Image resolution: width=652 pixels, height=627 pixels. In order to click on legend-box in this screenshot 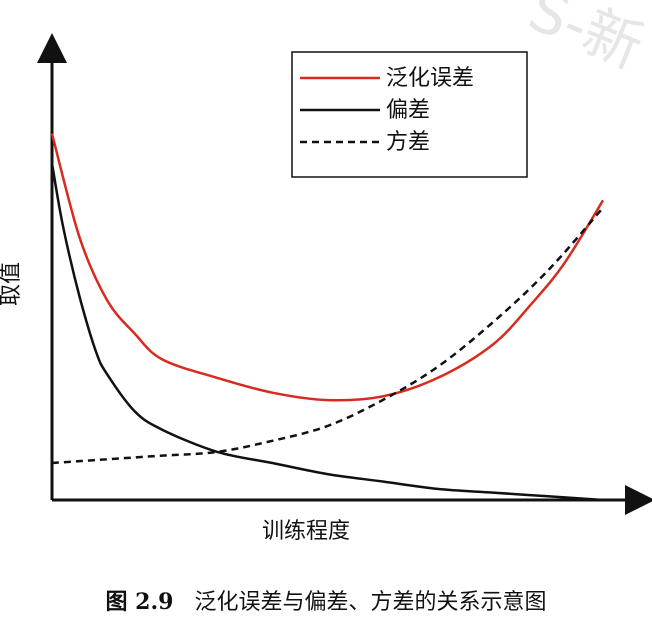, I will do `click(409, 114)`.